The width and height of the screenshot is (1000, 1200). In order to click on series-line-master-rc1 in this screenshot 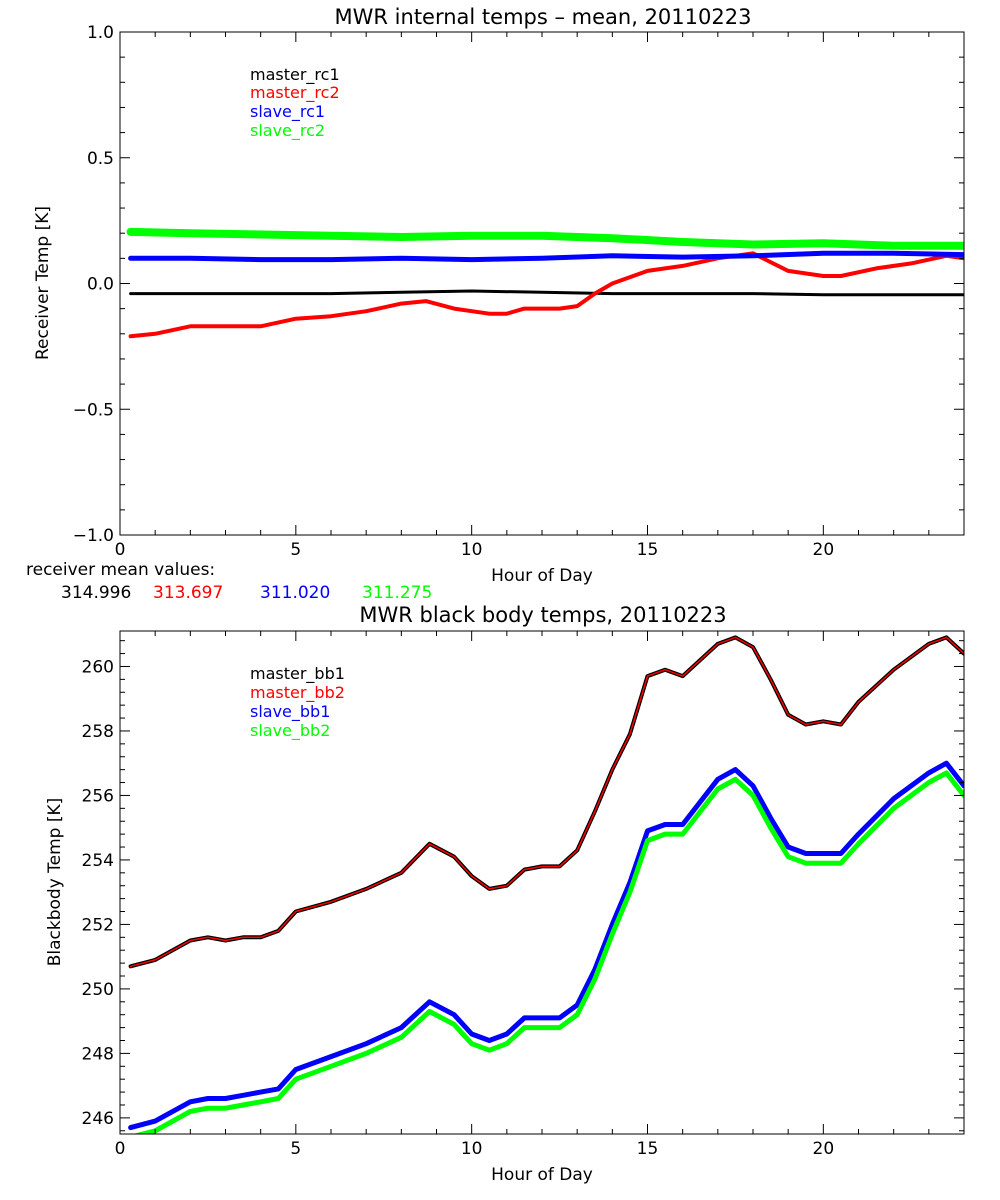, I will do `click(546, 293)`.